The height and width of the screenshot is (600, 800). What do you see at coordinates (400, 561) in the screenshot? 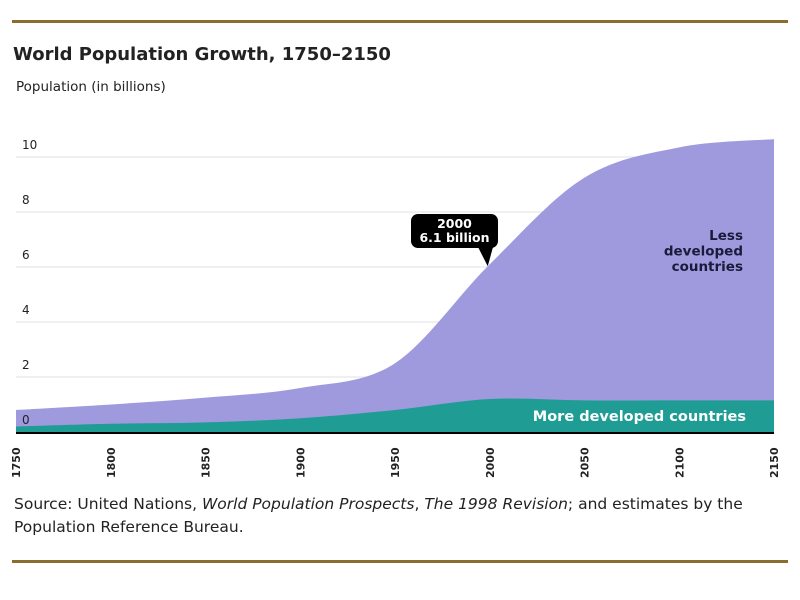
I see `bottom-rule` at bounding box center [400, 561].